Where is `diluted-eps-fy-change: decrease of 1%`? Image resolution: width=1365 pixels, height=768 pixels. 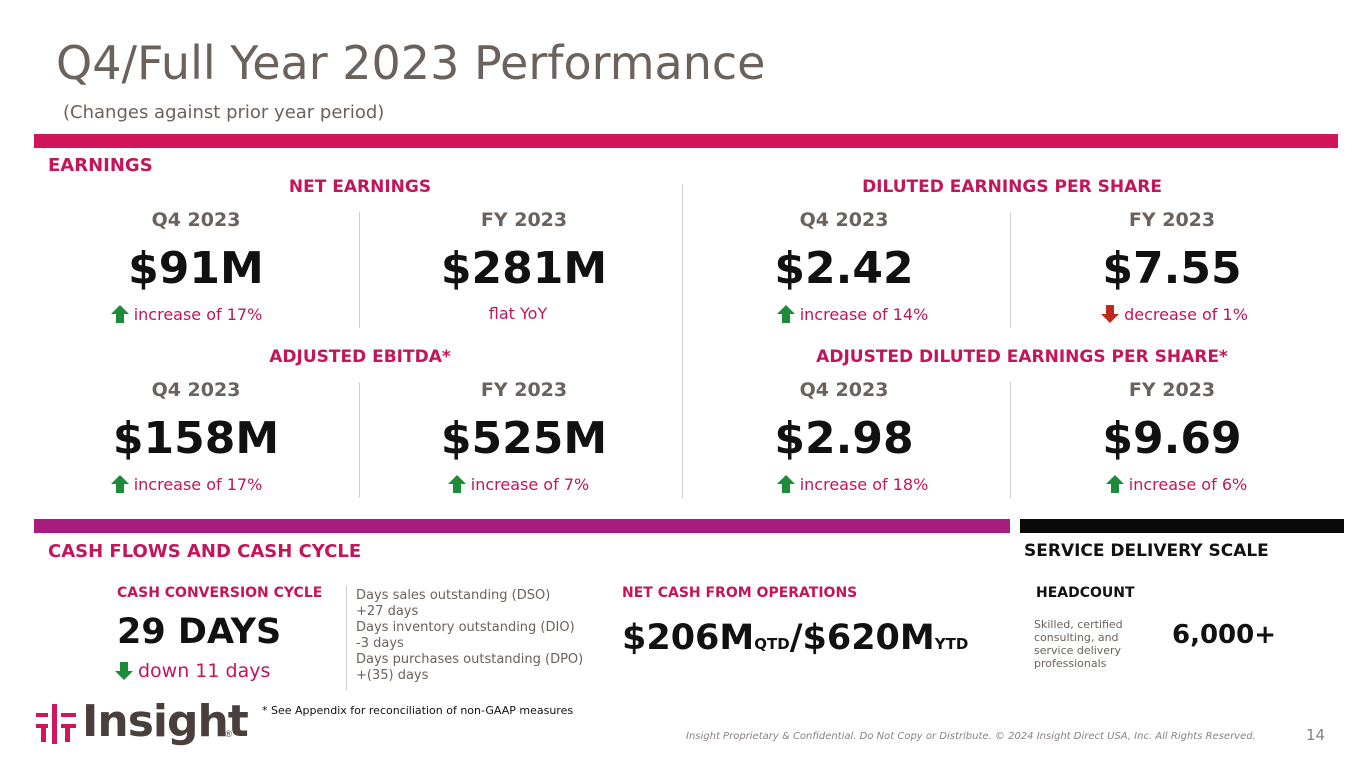 diluted-eps-fy-change: decrease of 1% is located at coordinates (1174, 314).